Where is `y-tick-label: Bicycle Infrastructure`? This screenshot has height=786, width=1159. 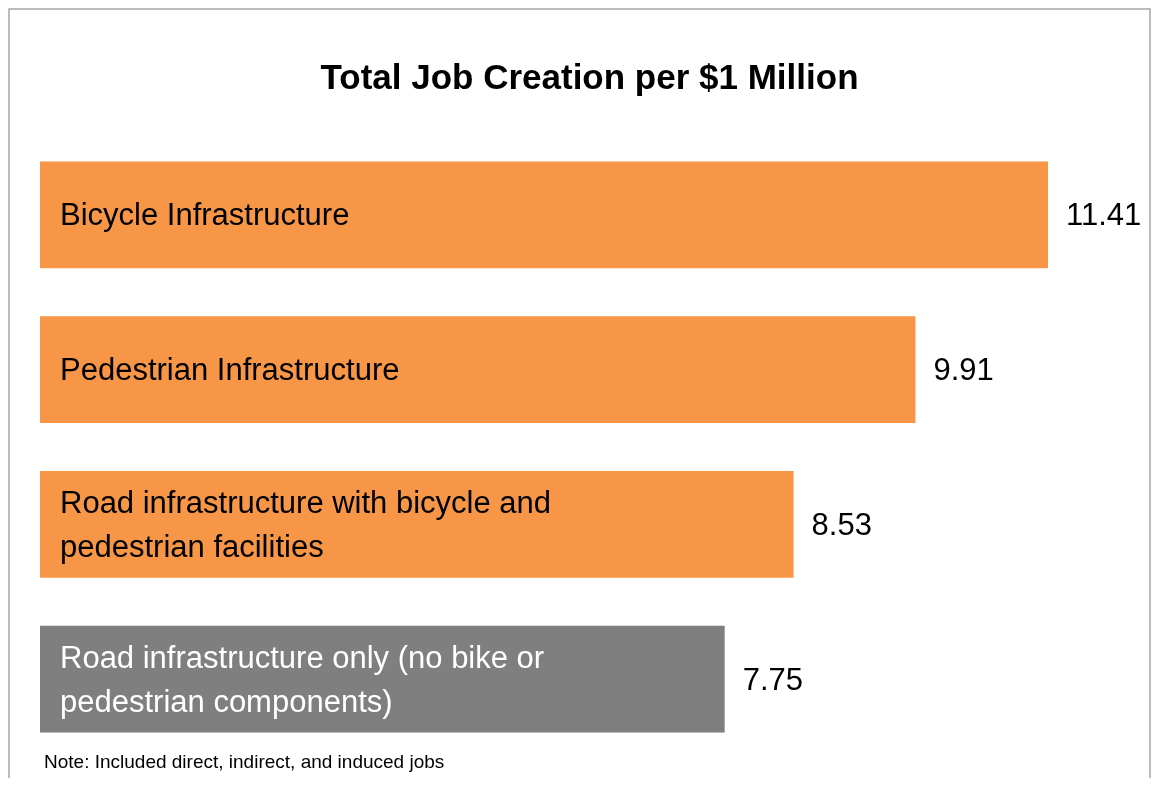 y-tick-label: Bicycle Infrastructure is located at coordinates (205, 215).